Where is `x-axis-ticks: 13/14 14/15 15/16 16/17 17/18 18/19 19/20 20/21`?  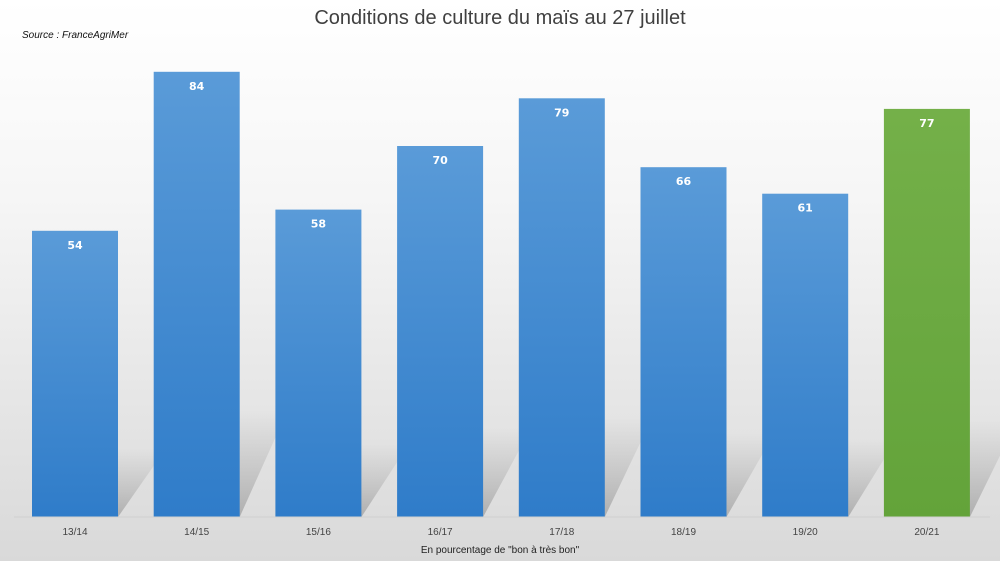
x-axis-ticks: 13/14 14/15 15/16 16/17 17/18 18/19 19/20 20/21 is located at coordinates (500, 532).